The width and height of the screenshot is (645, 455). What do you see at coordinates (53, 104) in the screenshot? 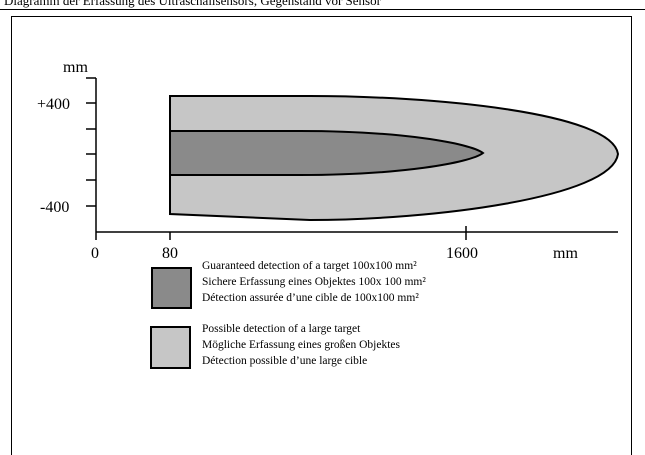
I see `y-tick-label-plus400: +400` at bounding box center [53, 104].